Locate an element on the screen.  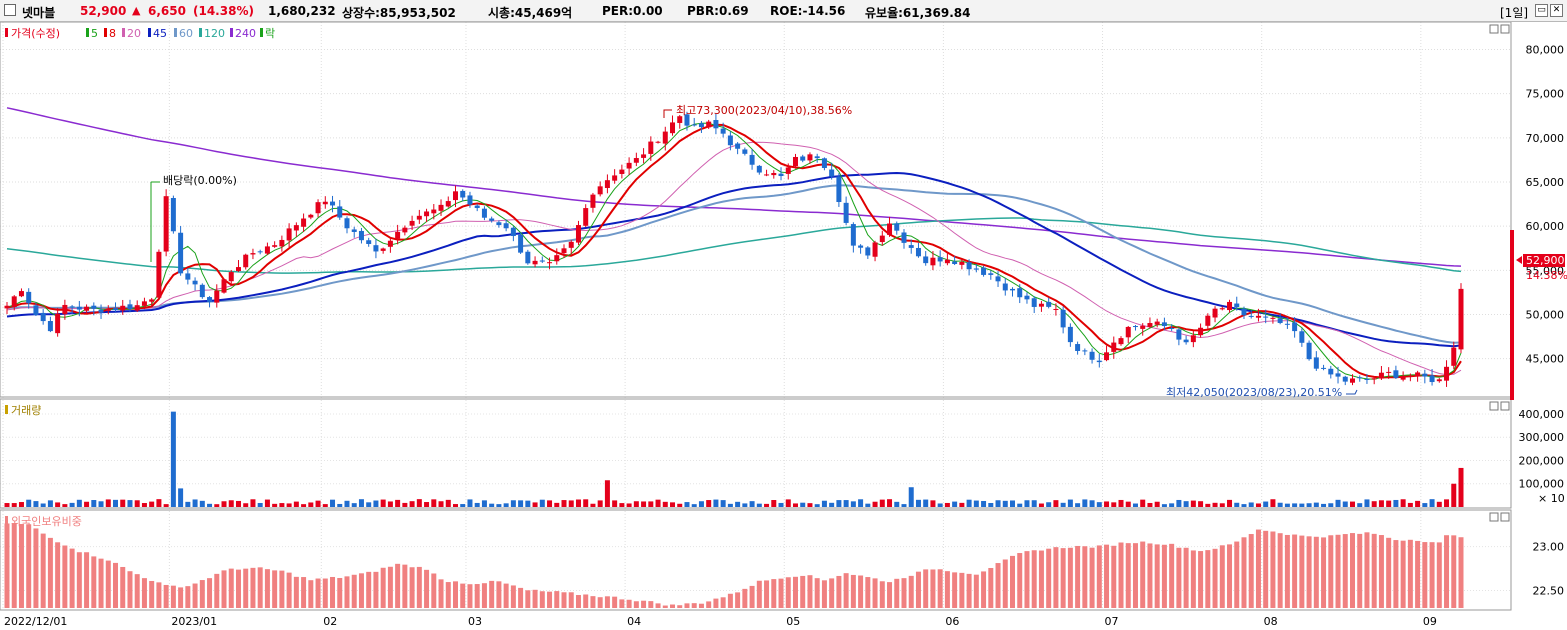
restore-icon: ▭ is located at coordinates (1541, 10).